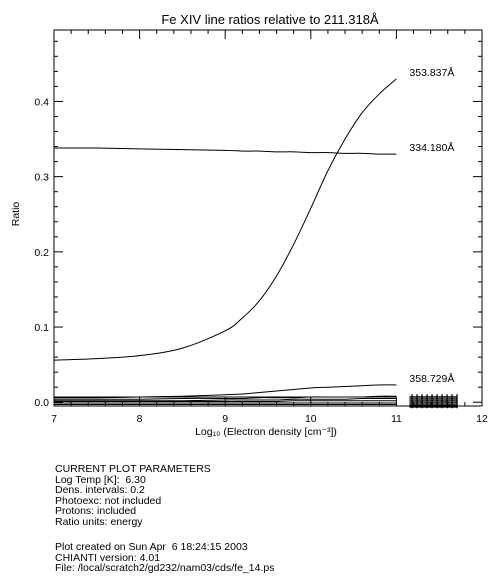 This screenshot has width=494, height=584. Describe the element at coordinates (396, 419) in the screenshot. I see `x-tick-label: 11` at that location.